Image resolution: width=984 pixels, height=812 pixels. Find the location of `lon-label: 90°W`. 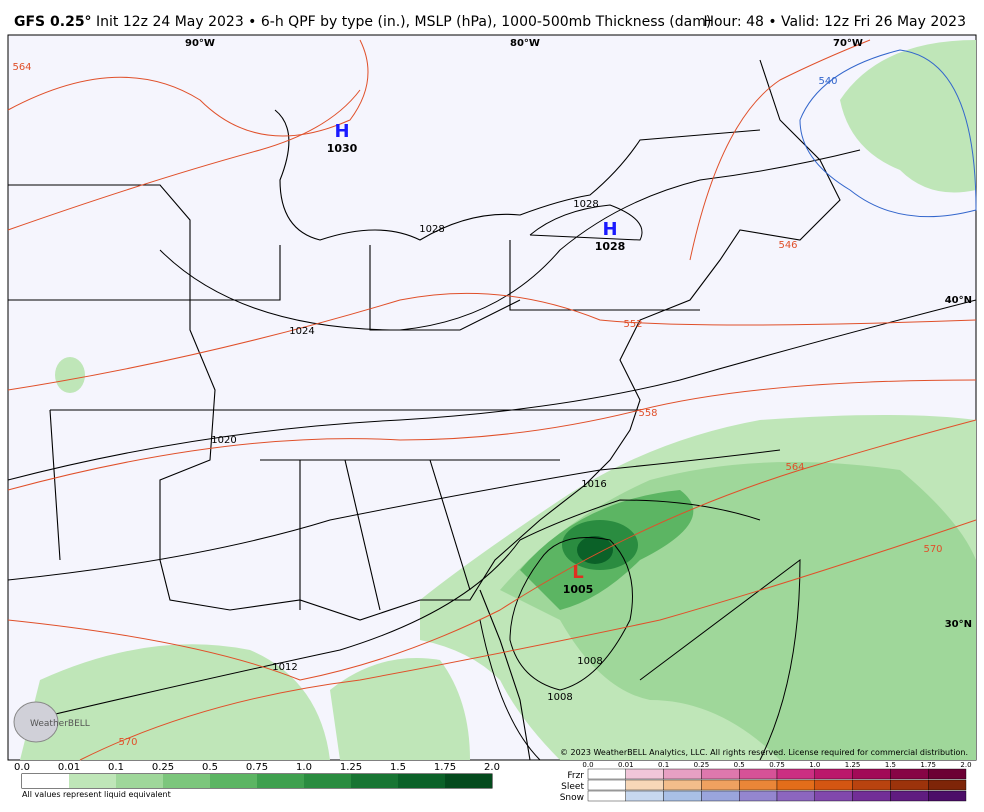

lon-label: 90°W is located at coordinates (200, 43).